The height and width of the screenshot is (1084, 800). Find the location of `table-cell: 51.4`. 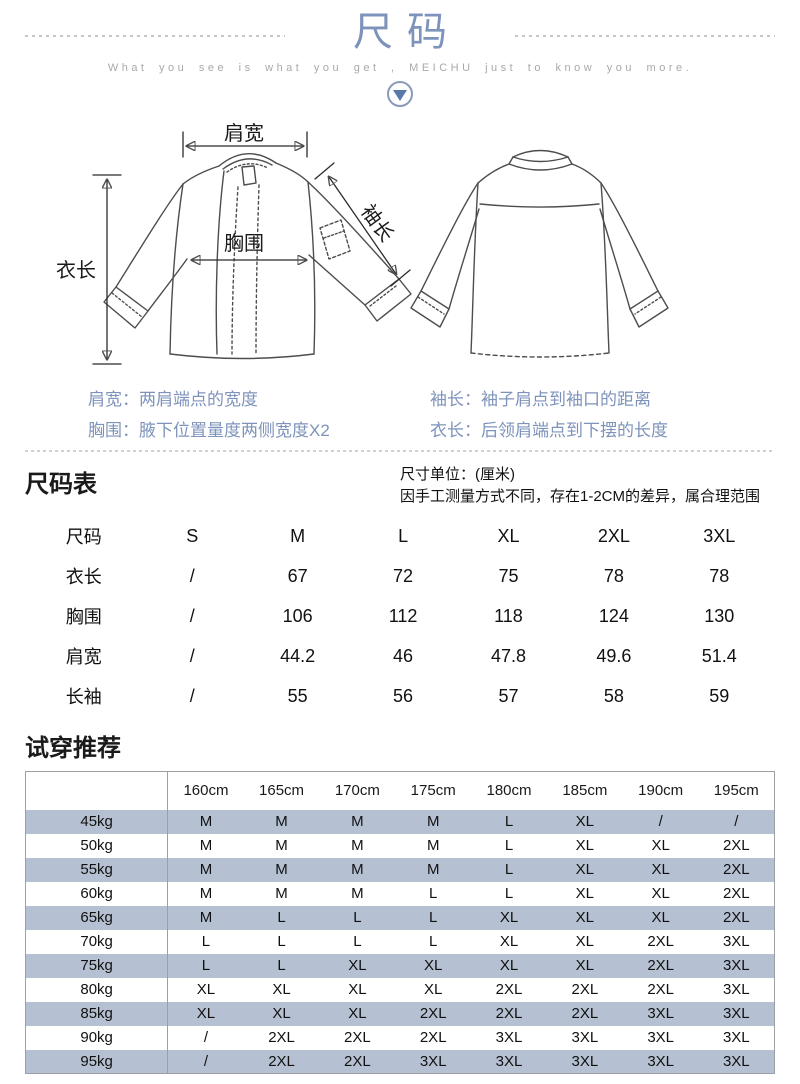

table-cell: 51.4 is located at coordinates (719, 655).